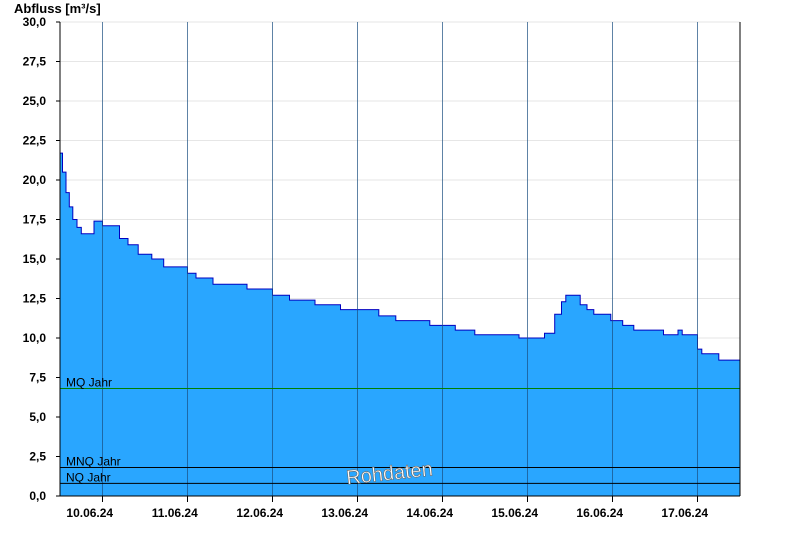  Describe the element at coordinates (37, 378) in the screenshot. I see `y-tick-label: 7,5` at that location.